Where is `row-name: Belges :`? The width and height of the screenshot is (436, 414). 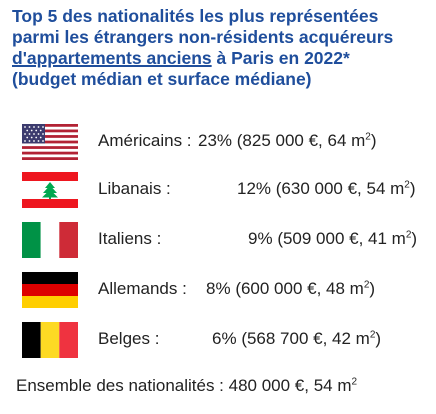 row-name: Belges : is located at coordinates (129, 338).